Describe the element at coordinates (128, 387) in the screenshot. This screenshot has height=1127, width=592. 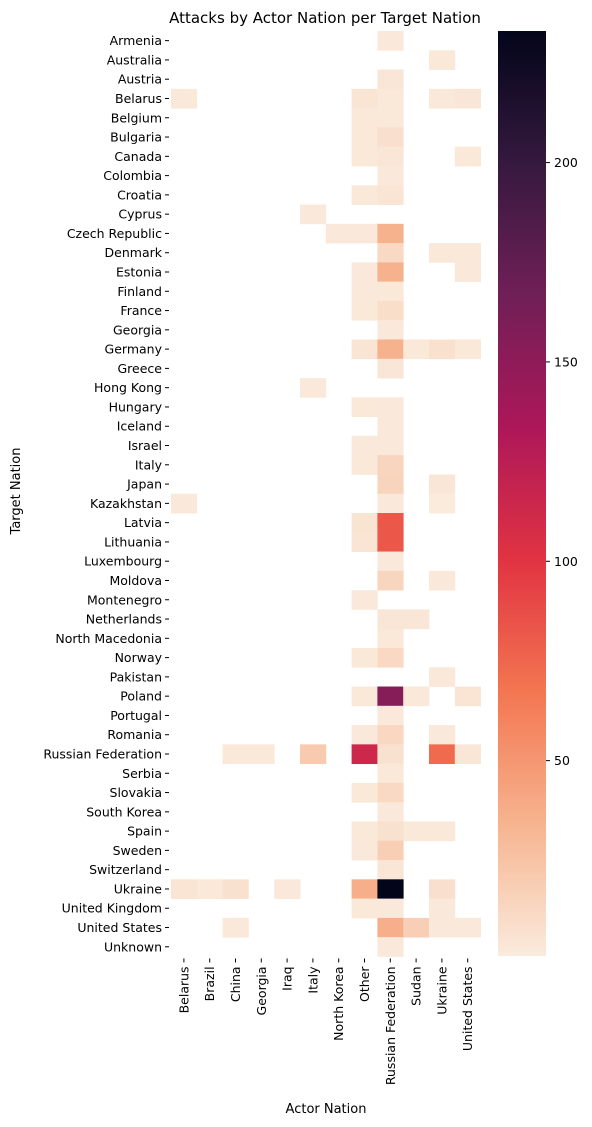
I see `y-tick-label: Hong Kong` at that location.